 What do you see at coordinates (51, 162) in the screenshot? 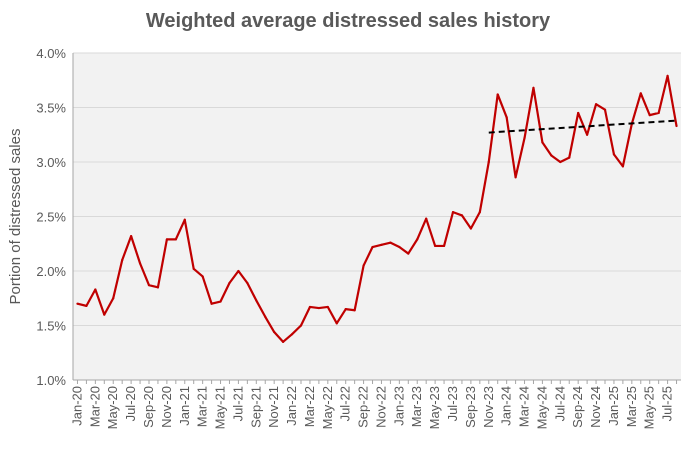
I see `y-tick-label: 3.0%` at bounding box center [51, 162].